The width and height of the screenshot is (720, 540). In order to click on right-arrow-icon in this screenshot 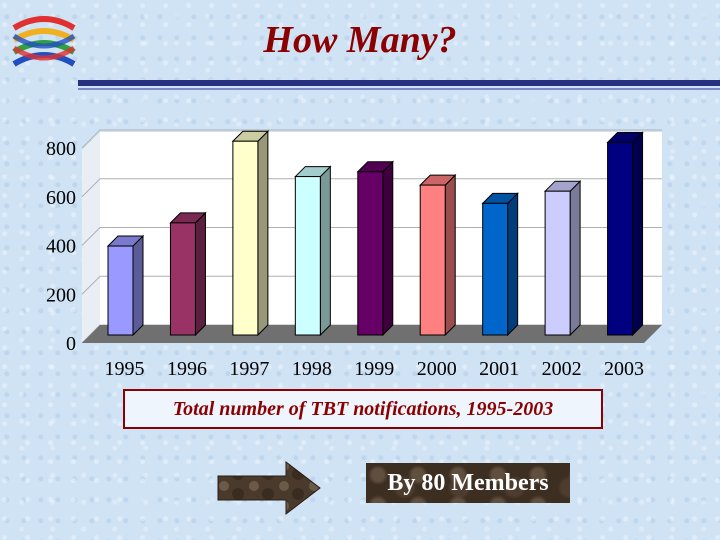, I will do `click(269, 488)`.